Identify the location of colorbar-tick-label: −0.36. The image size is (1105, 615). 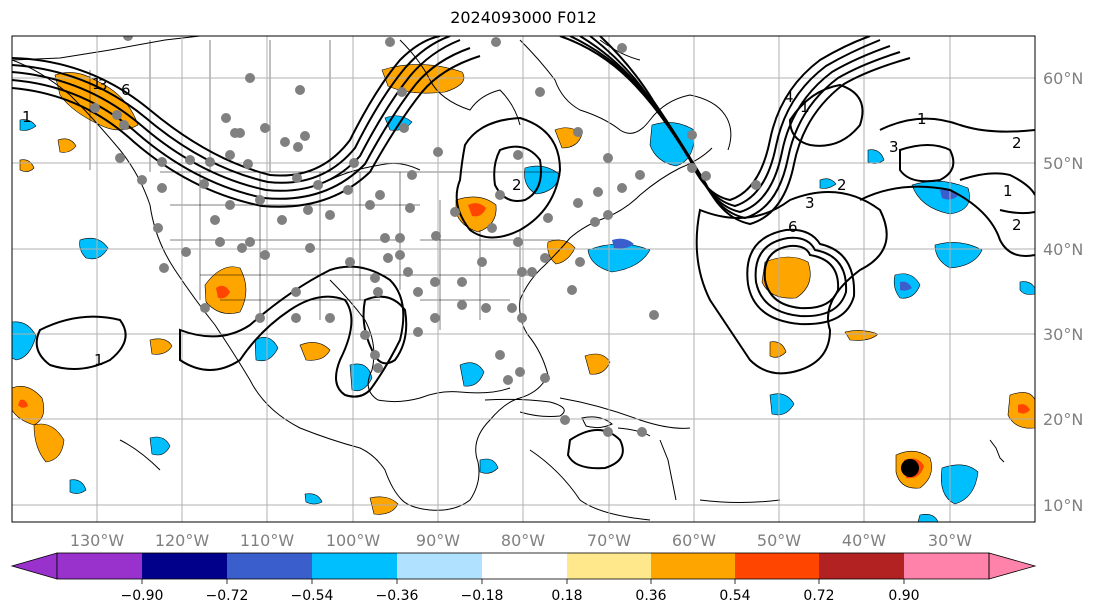
(397, 596).